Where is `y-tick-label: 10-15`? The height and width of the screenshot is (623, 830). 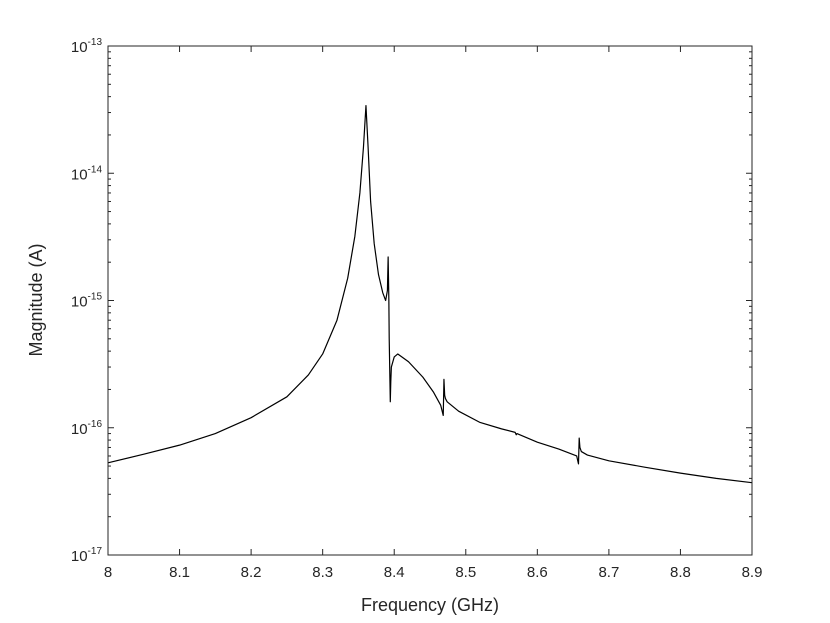
y-tick-label: 10-15 is located at coordinates (87, 301).